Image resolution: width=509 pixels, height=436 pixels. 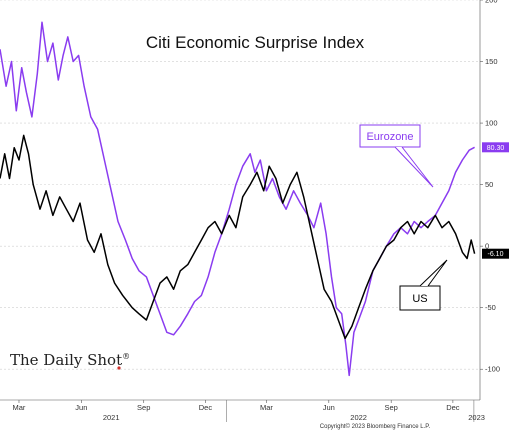 I want to click on brand-logo: The Daily Shot®, so click(x=70, y=360).